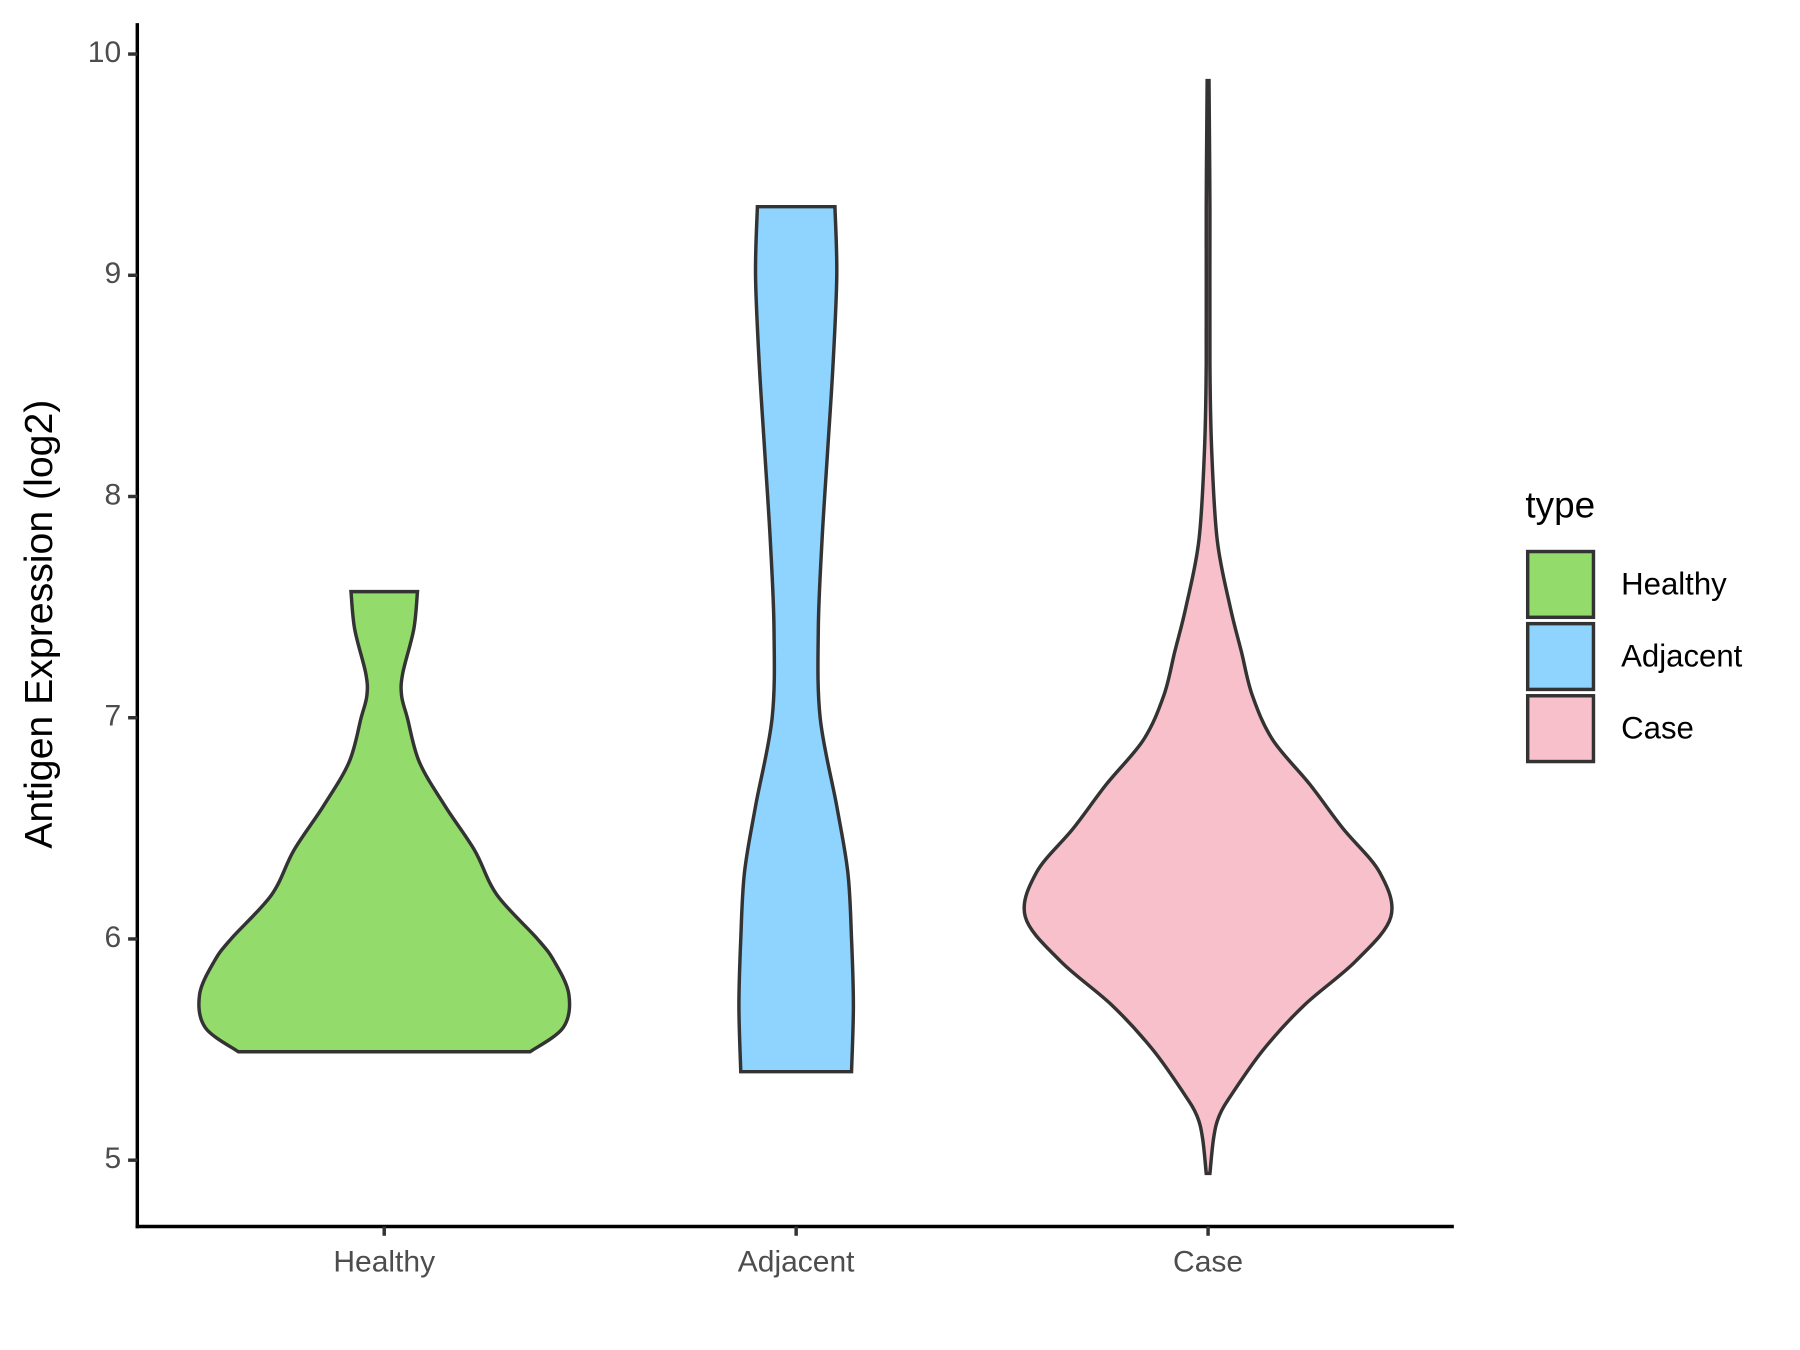  What do you see at coordinates (112, 273) in the screenshot?
I see `y-tick-label: 9` at bounding box center [112, 273].